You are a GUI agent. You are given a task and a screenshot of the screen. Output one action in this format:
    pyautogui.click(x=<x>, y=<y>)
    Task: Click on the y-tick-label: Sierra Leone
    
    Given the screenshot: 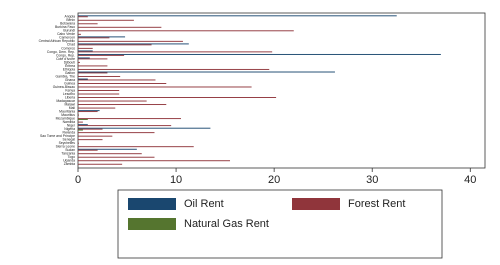 What is the action you would take?
    pyautogui.click(x=66, y=147)
    